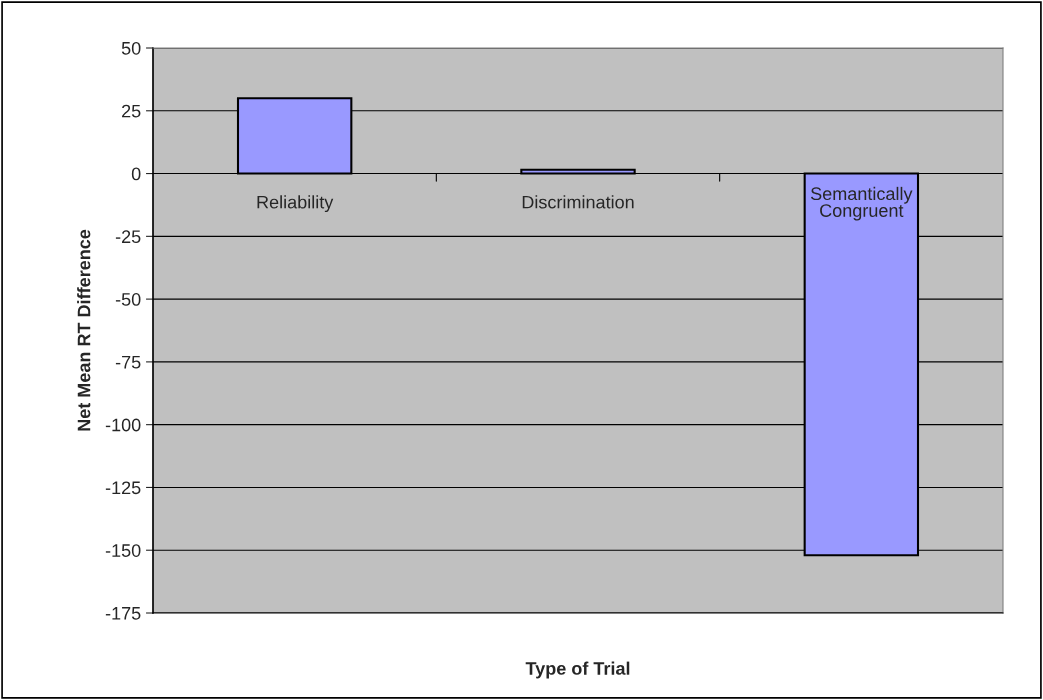  Describe the element at coordinates (128, 237) in the screenshot. I see `y-tick-label: -25` at that location.